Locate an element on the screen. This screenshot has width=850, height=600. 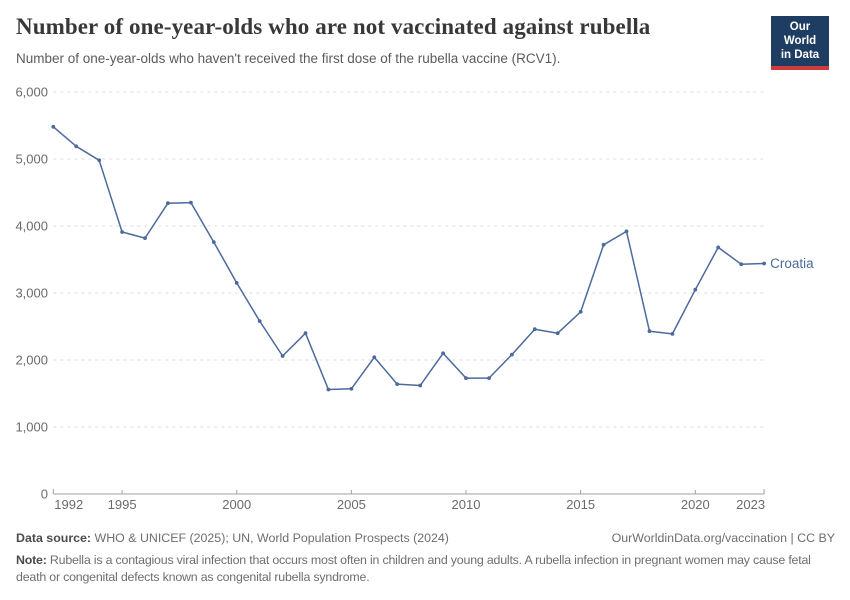
x-axis-label: 2023 is located at coordinates (750, 504).